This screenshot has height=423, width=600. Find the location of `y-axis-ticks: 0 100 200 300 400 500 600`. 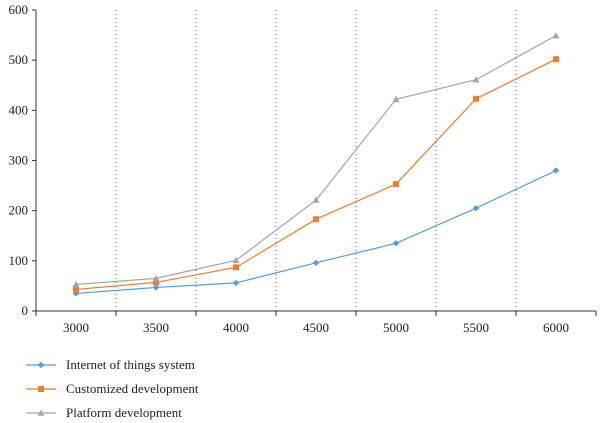

y-axis-ticks: 0 100 200 300 400 500 600 is located at coordinates (22, 160).